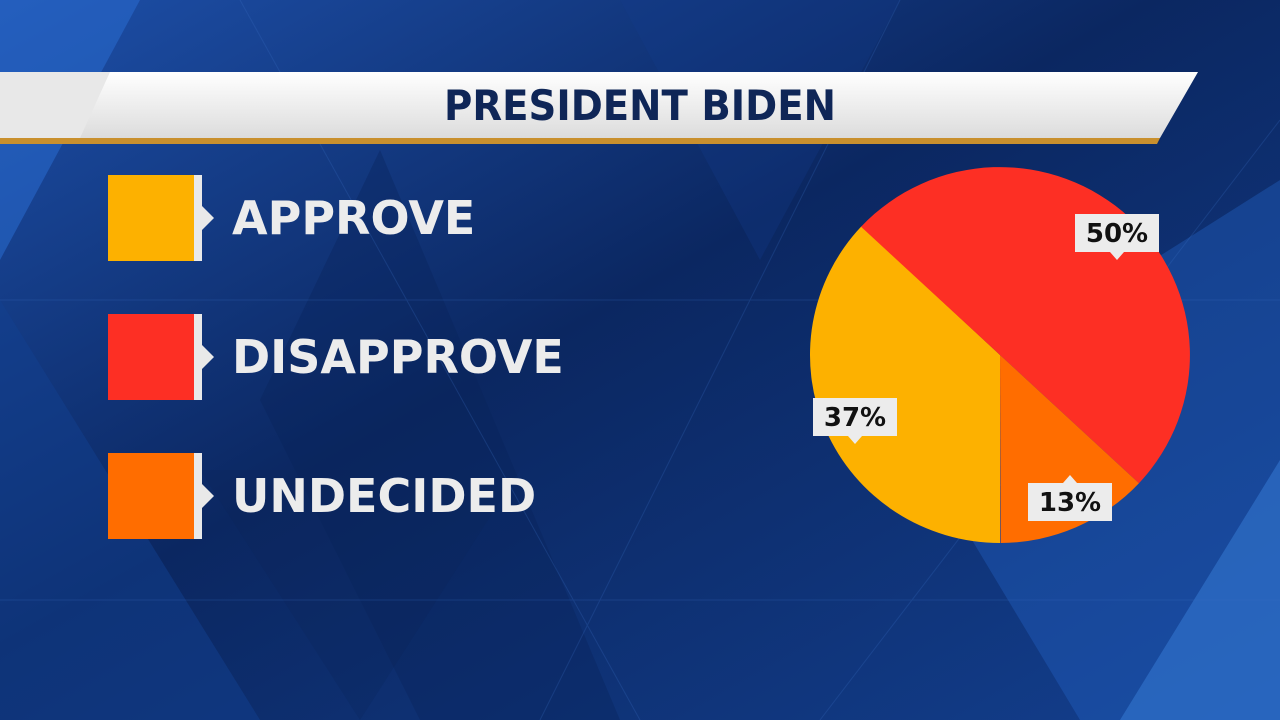 This screenshot has height=720, width=1280. What do you see at coordinates (398, 357) in the screenshot?
I see `legend-label-disapprove: DISAPPROVE` at bounding box center [398, 357].